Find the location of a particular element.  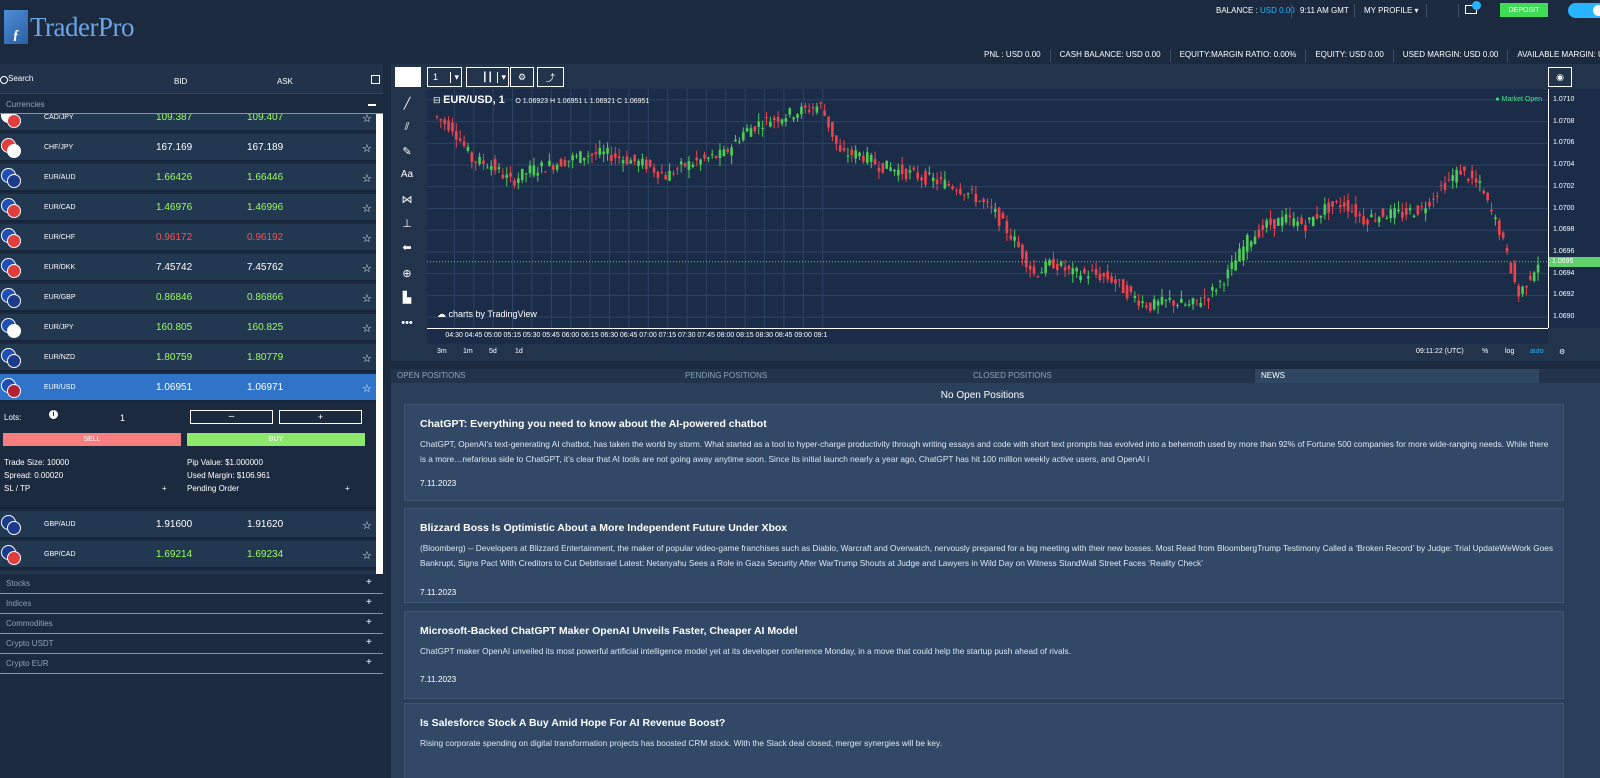

bid-price: 1.06951 is located at coordinates (174, 387).